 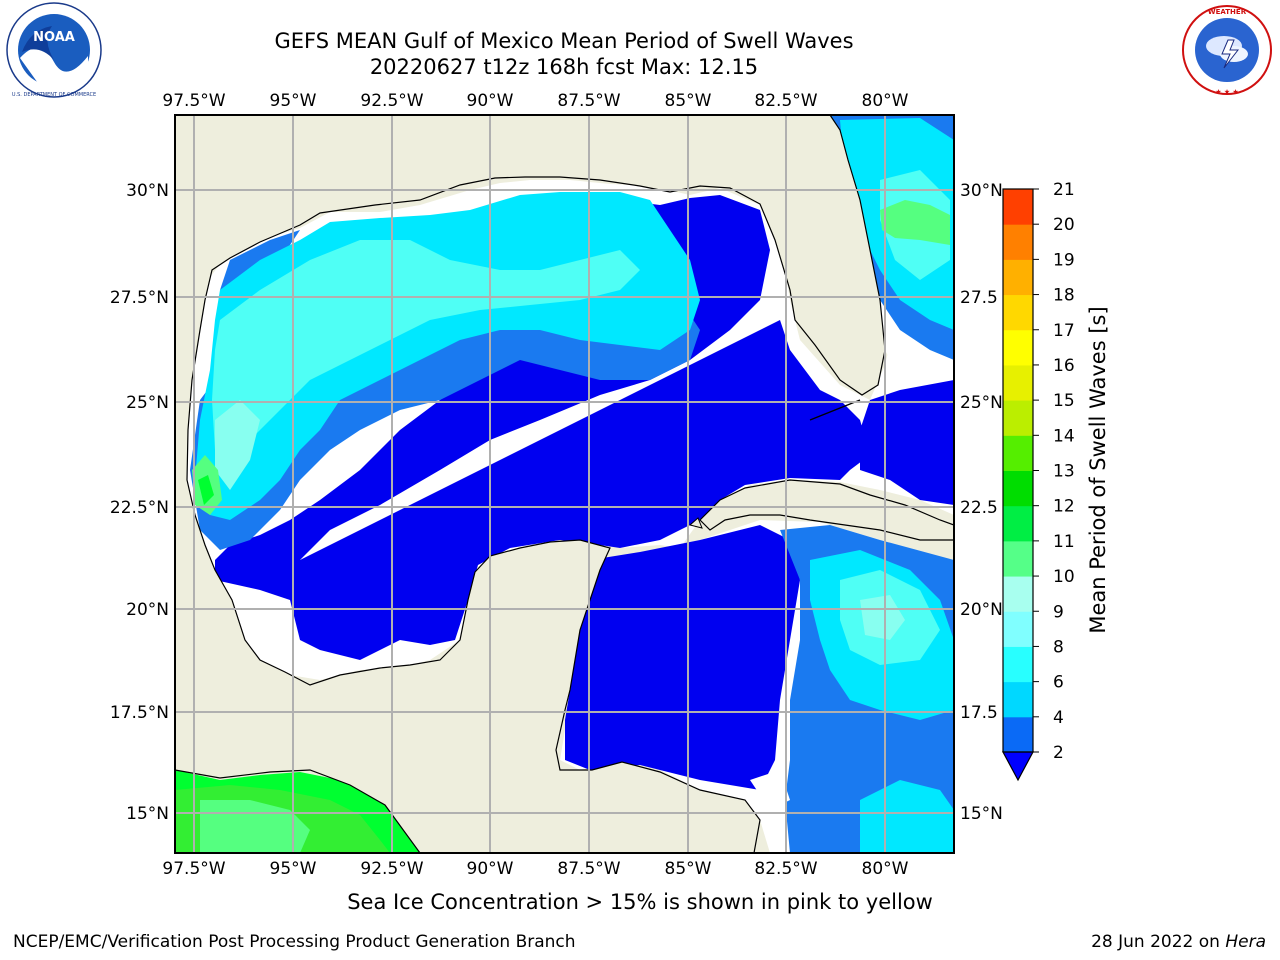 What do you see at coordinates (1064, 577) in the screenshot?
I see `colorbar-tick-label: 10` at bounding box center [1064, 577].